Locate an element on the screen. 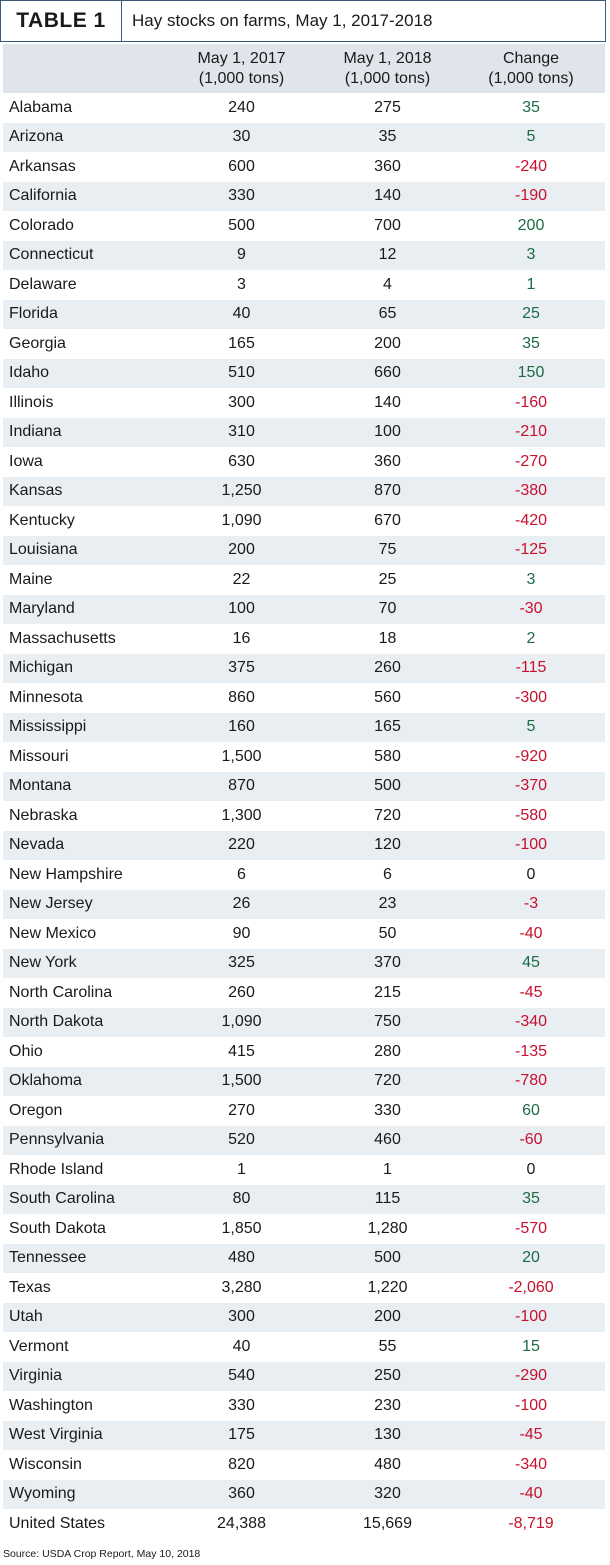 The width and height of the screenshot is (610, 1565). change-cell: 200 is located at coordinates (531, 226).